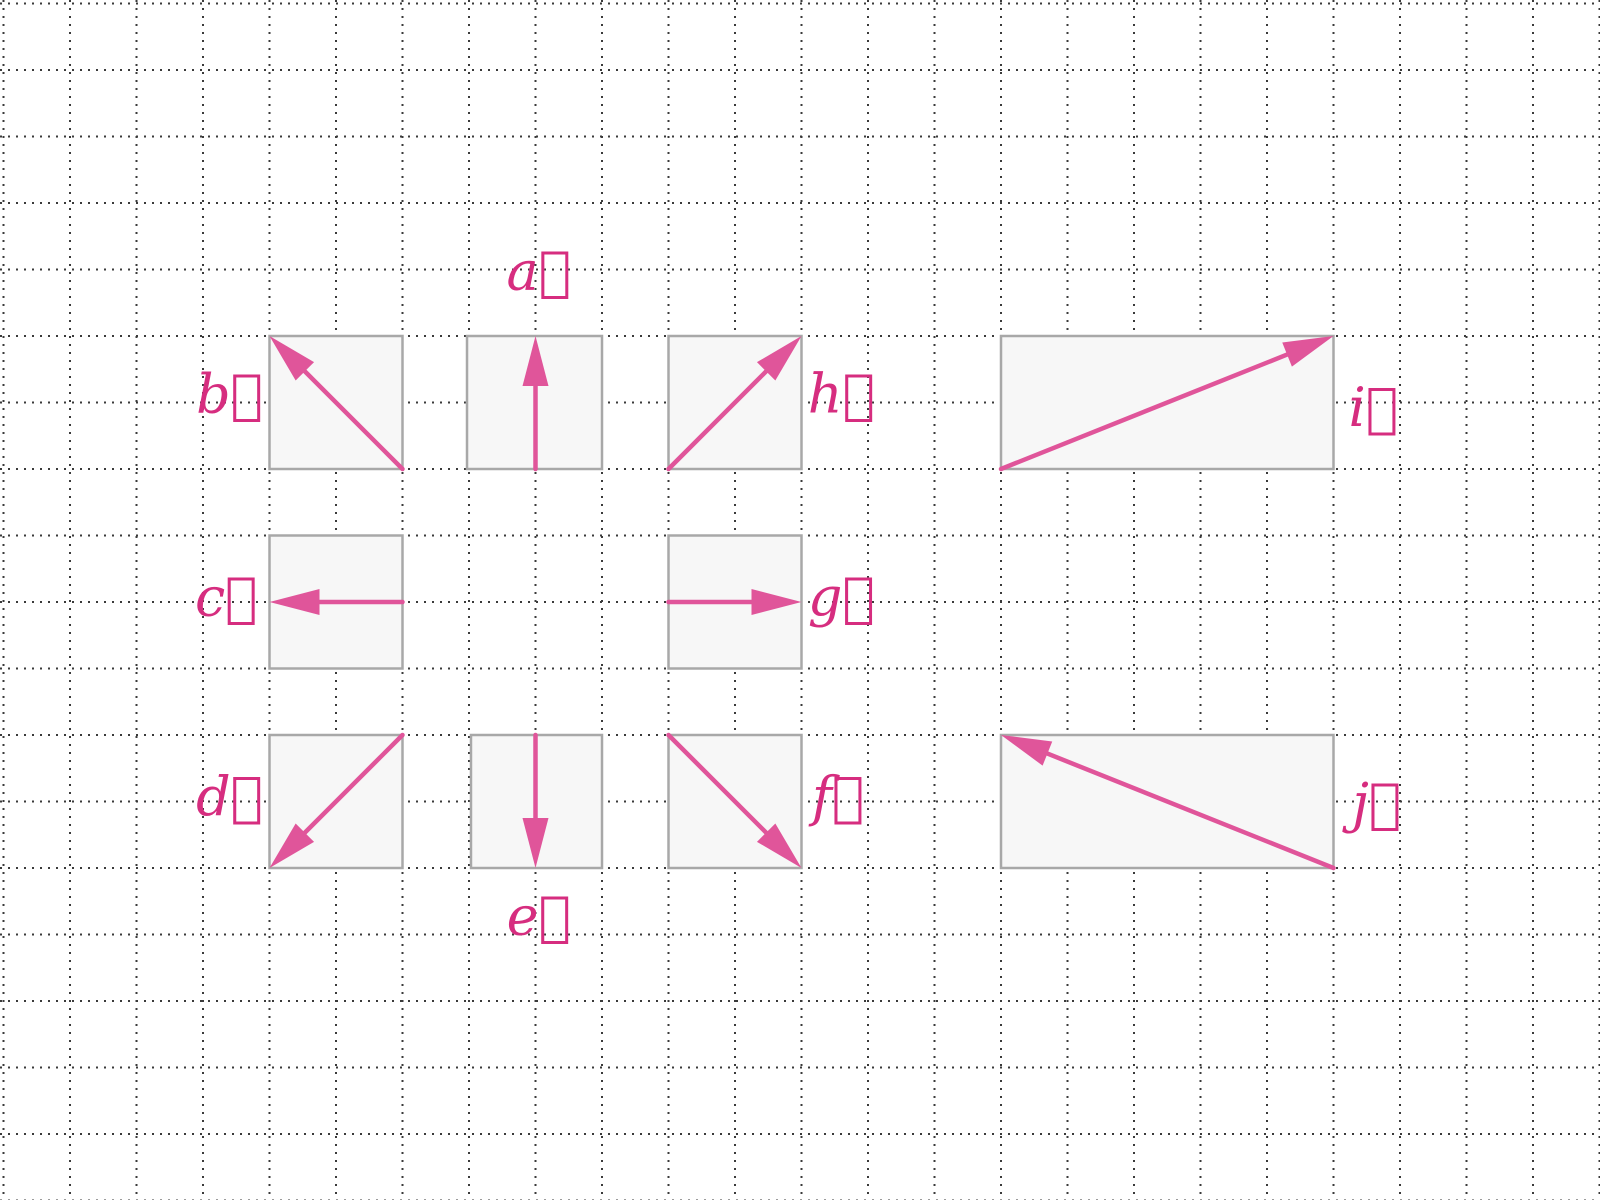 Image resolution: width=1600 pixels, height=1200 pixels. I want to click on vector-f-arrowhead, so click(779, 845).